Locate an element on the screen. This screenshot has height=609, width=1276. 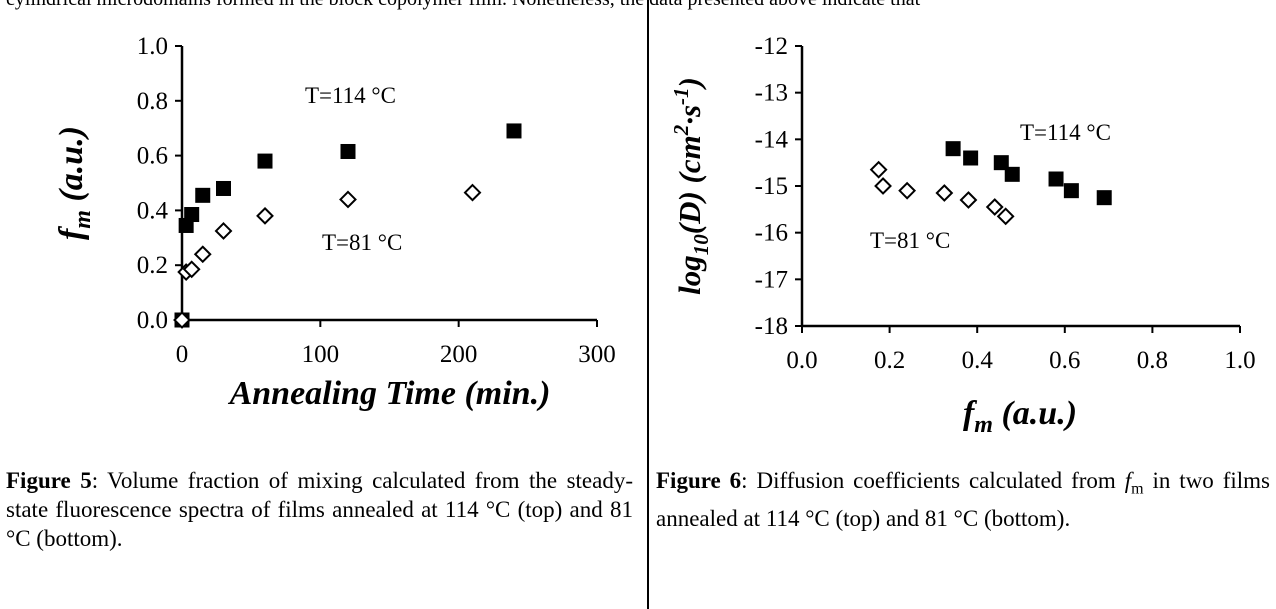
x-tick-label: 0.2 is located at coordinates (889, 360).